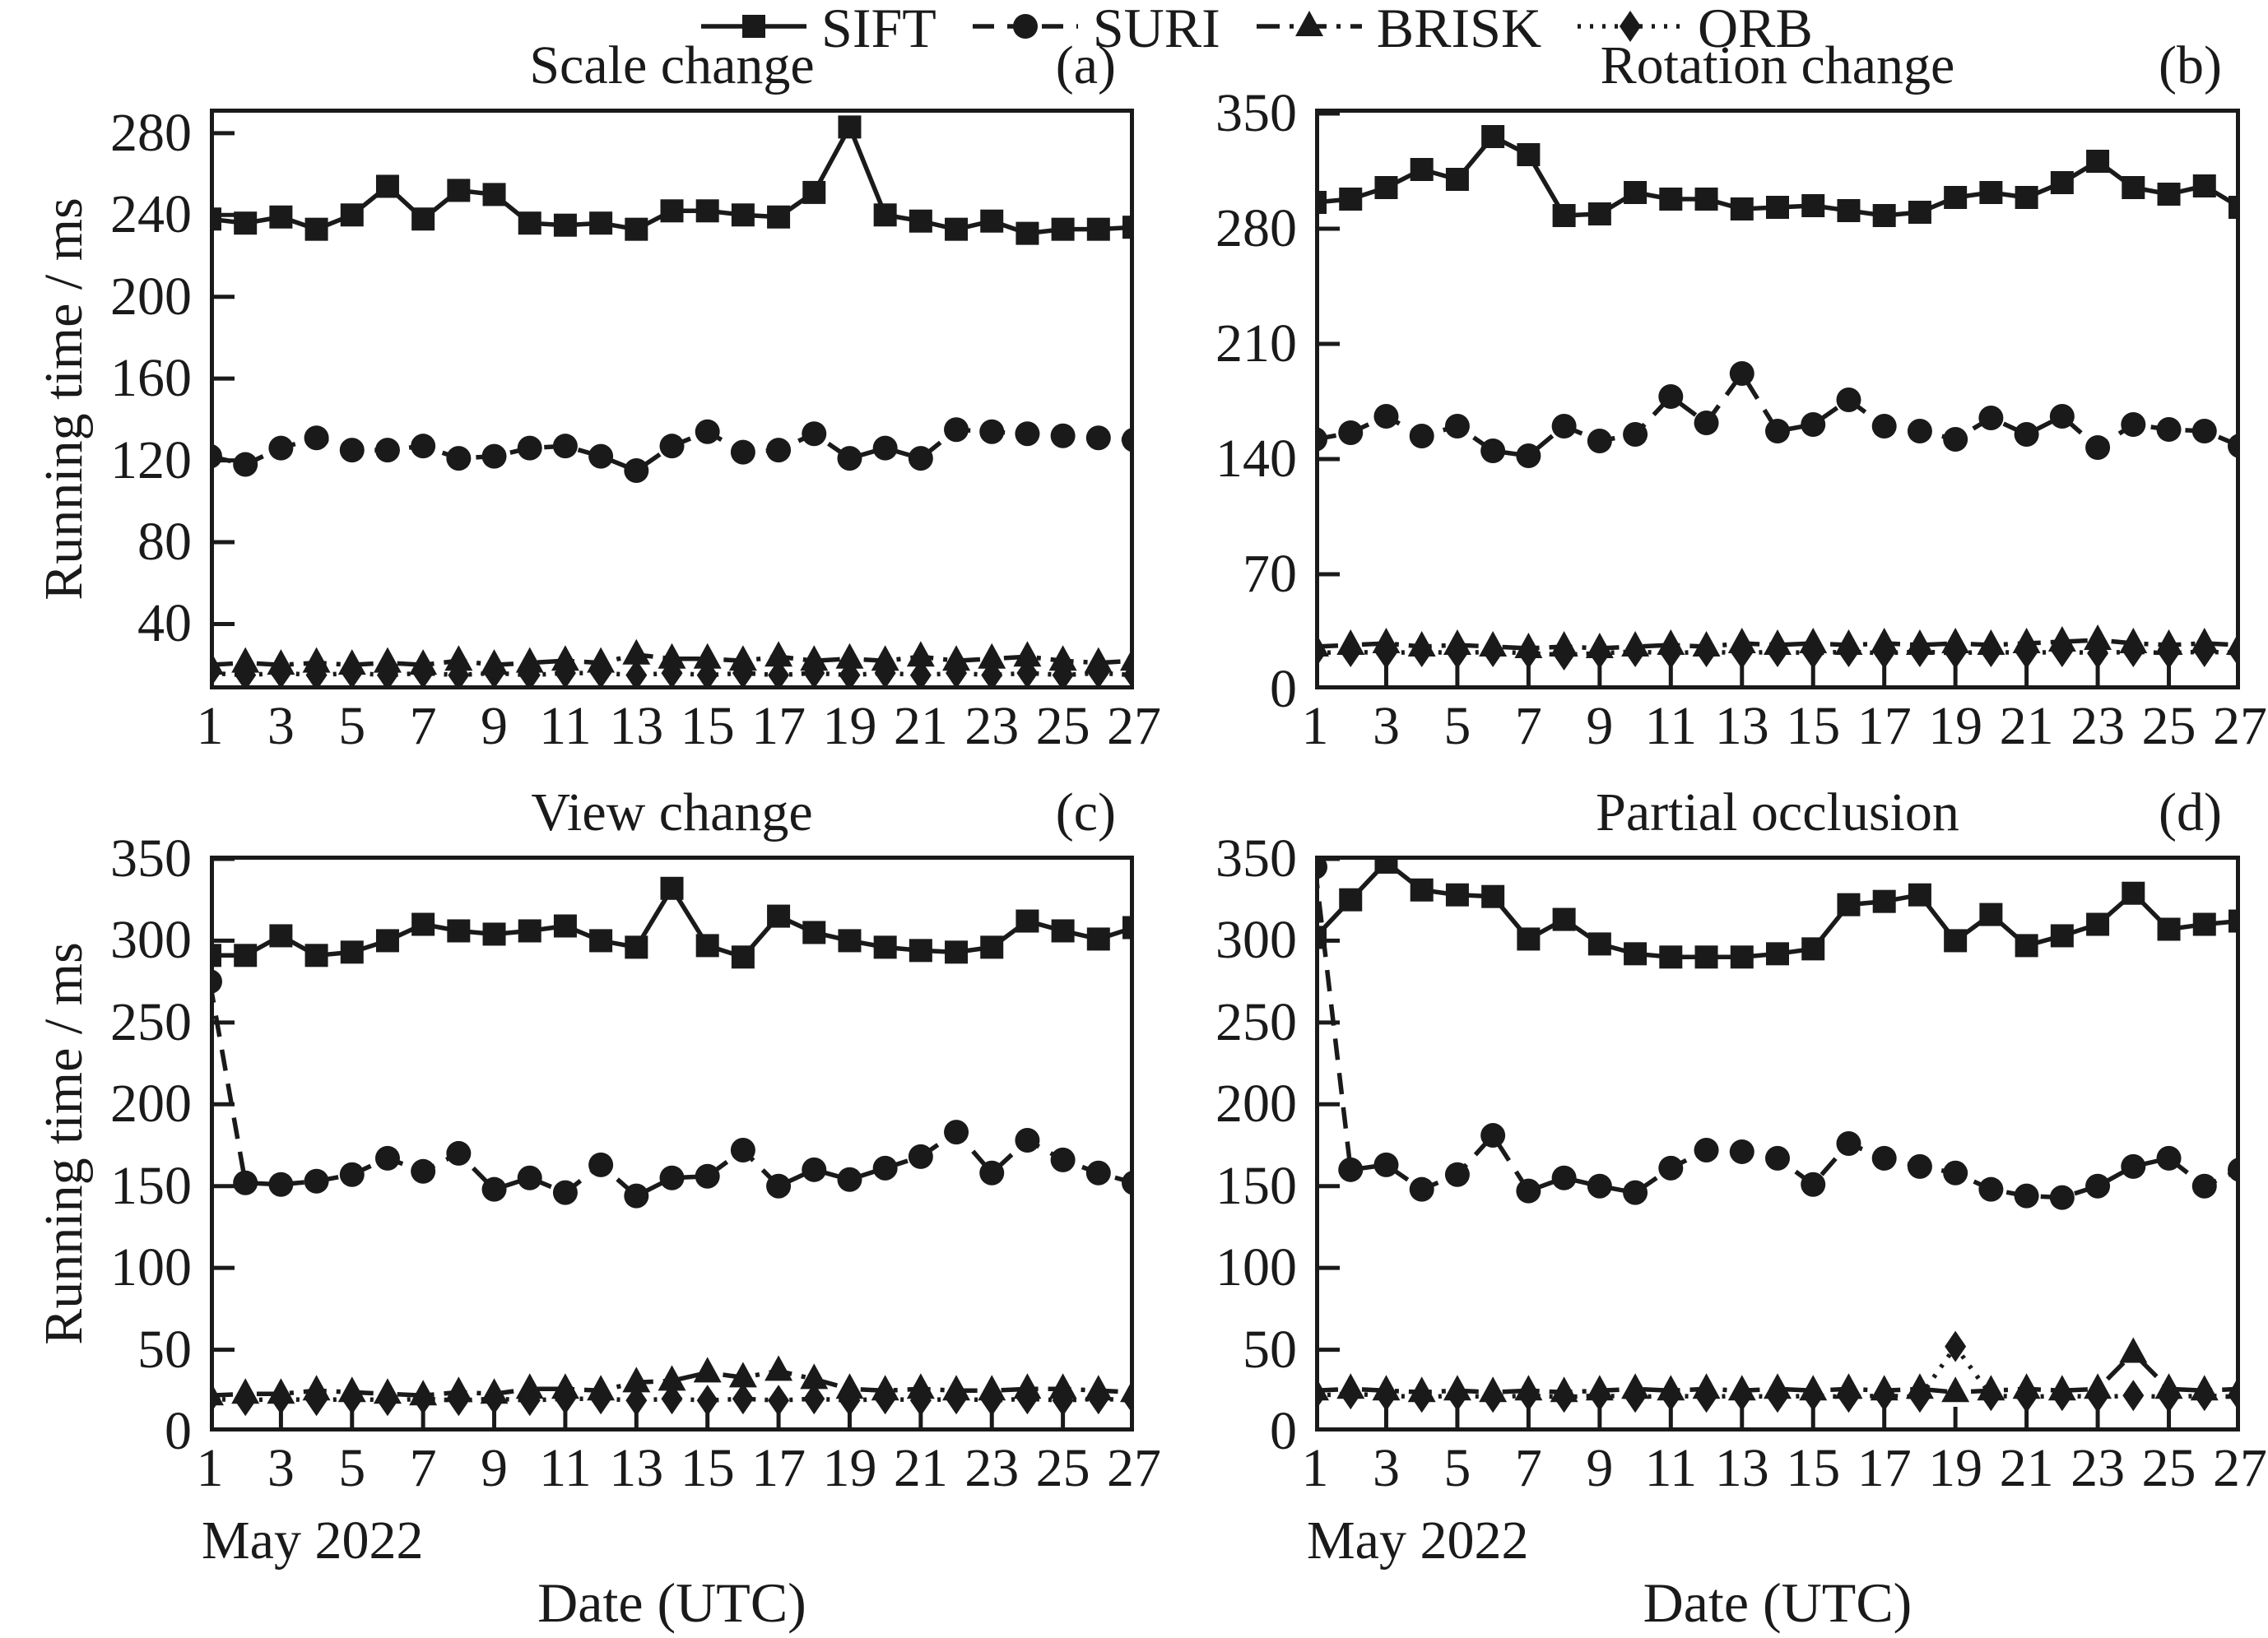 The height and width of the screenshot is (1638, 2268). What do you see at coordinates (2190, 812) in the screenshot?
I see `panel-letter: (d)` at bounding box center [2190, 812].